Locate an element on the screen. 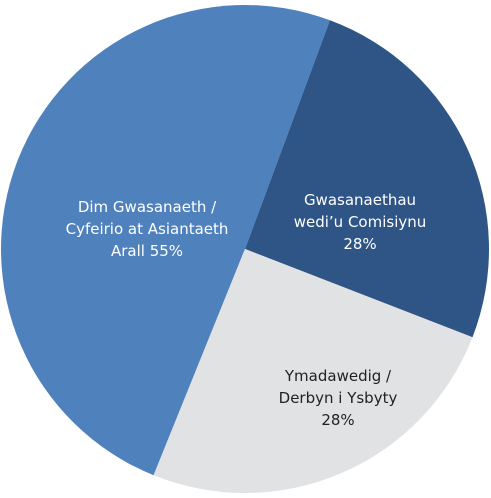  slice-label: Gwasanaethau wedi’u Comisiynu 28% is located at coordinates (360, 222).